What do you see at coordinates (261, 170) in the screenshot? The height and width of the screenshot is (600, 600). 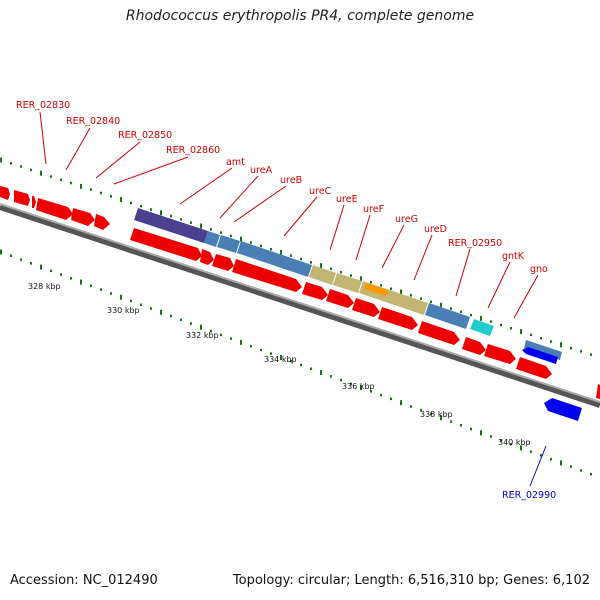 I see `gene-label-ureA: ureA` at bounding box center [261, 170].